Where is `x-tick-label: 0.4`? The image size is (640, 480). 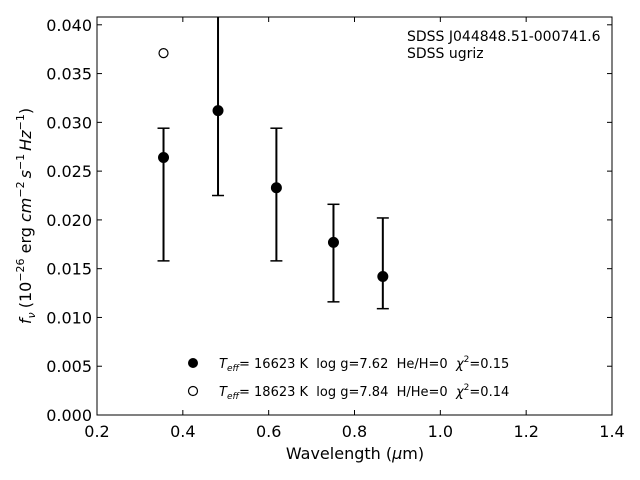
x-tick-label: 0.4 is located at coordinates (182, 431).